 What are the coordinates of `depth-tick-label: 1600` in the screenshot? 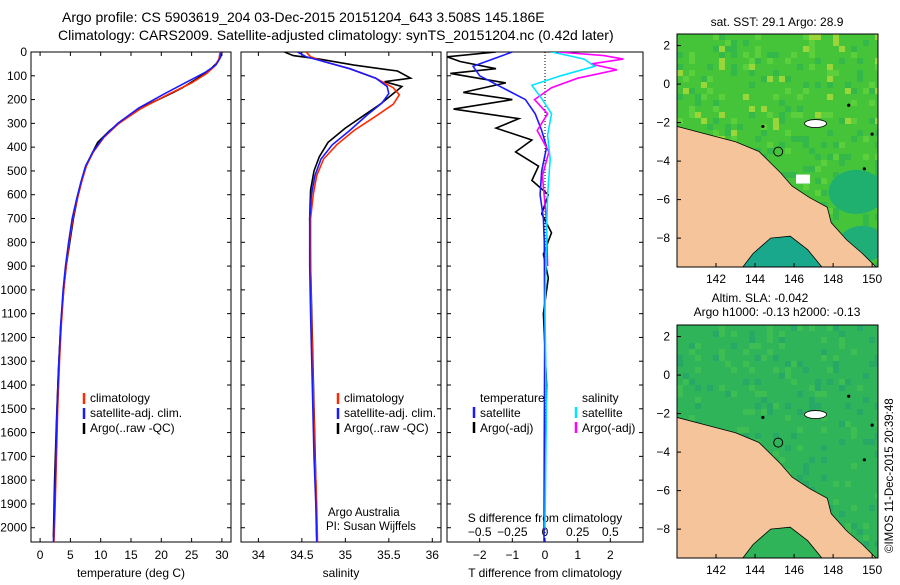 It's located at (13, 433).